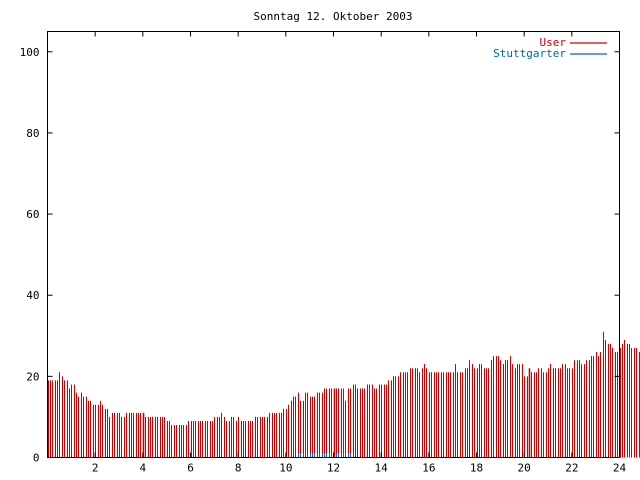  What do you see at coordinates (32, 214) in the screenshot?
I see `y-tick-label: 60` at bounding box center [32, 214].